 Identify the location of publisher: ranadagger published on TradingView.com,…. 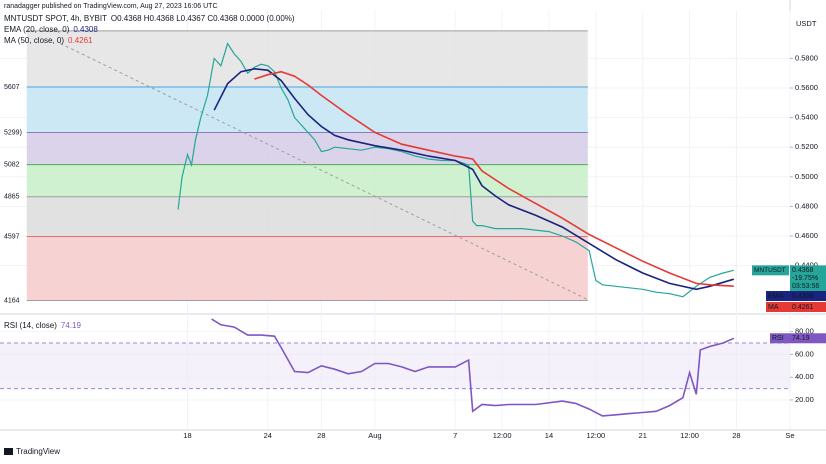
(111, 6).